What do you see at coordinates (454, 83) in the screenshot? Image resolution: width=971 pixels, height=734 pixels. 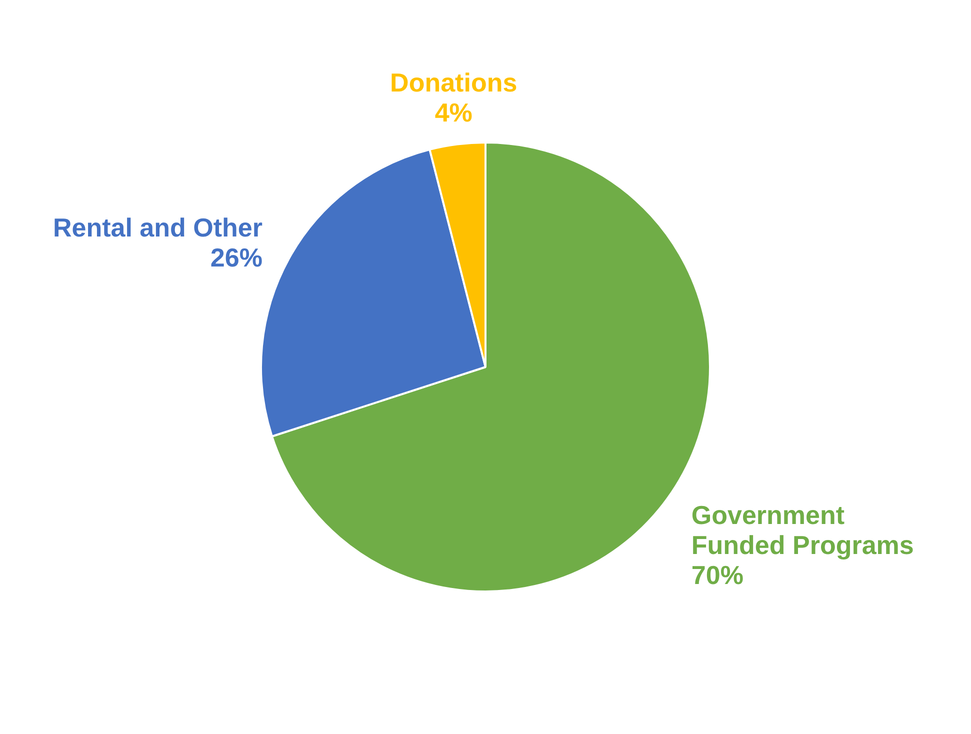 I see `slice-label: Donations` at bounding box center [454, 83].